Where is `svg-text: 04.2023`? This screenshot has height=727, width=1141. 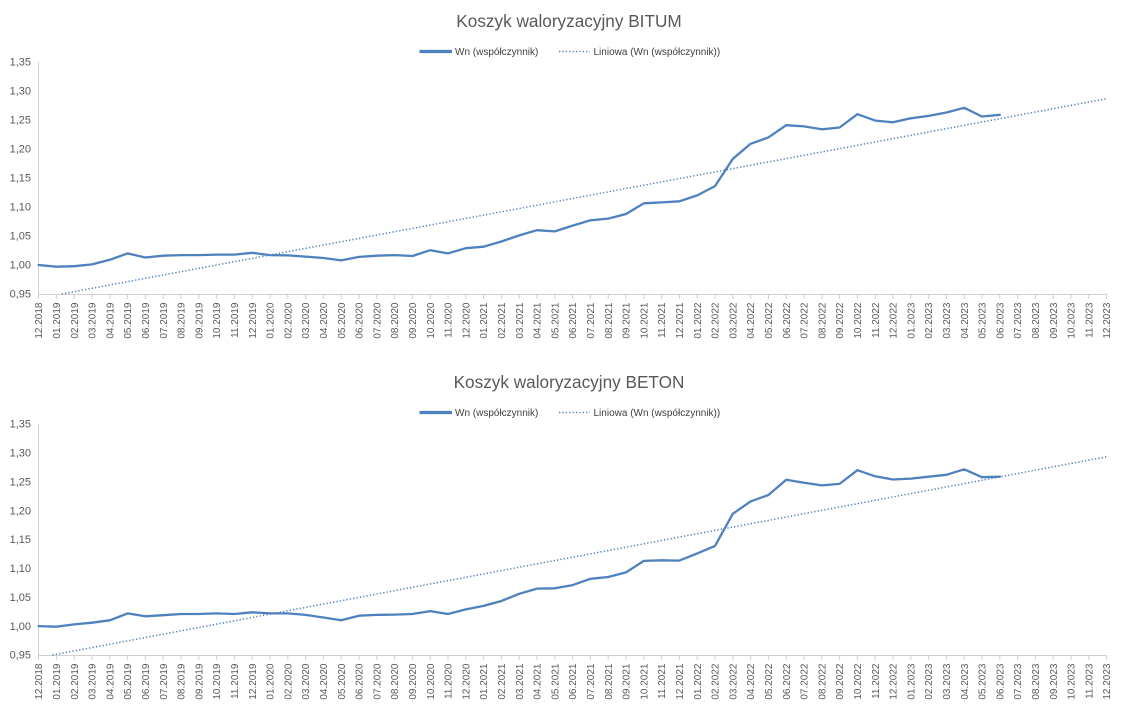 svg-text: 04.2023 is located at coordinates (965, 320).